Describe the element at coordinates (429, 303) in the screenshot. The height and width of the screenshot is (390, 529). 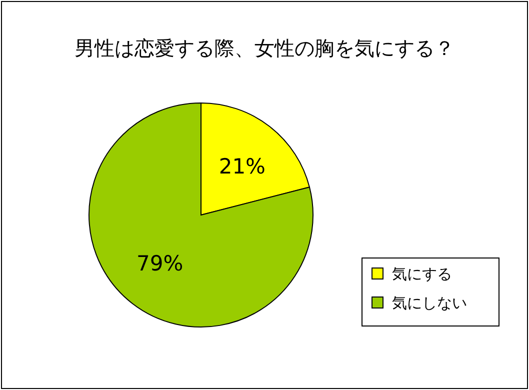
I see `legend-label: 気にしない` at that location.